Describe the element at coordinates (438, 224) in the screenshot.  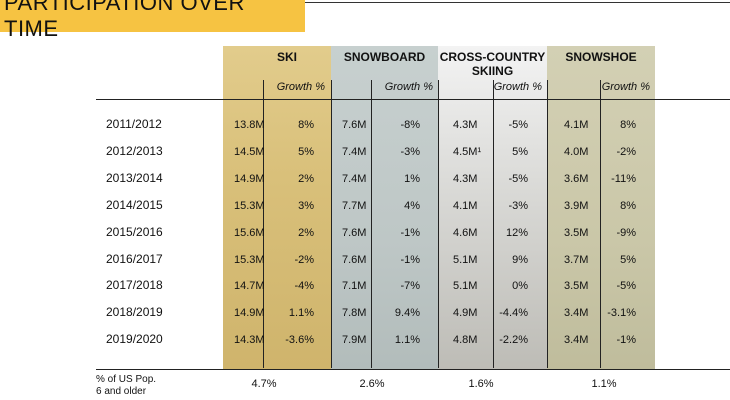
I see `snowboard-xc-divider` at that location.